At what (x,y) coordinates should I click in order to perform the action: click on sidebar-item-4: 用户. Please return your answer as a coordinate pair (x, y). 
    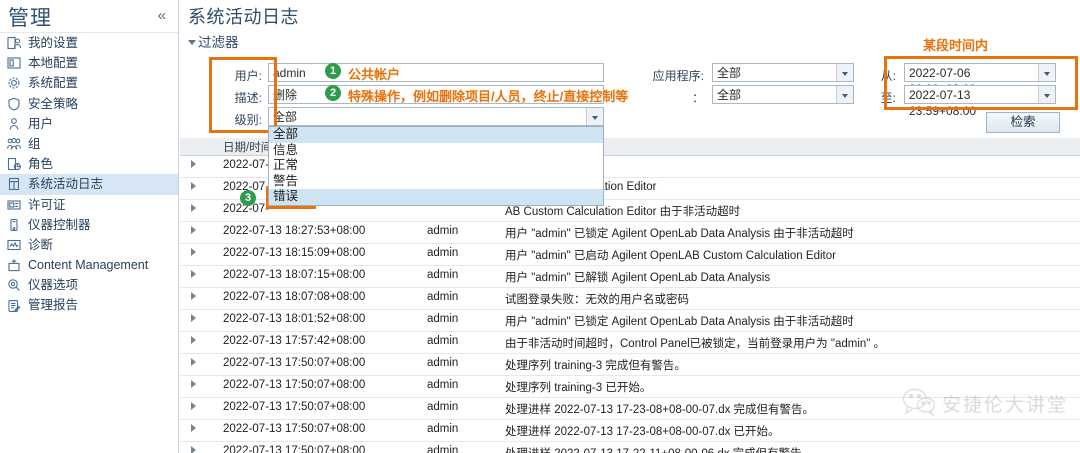
    Looking at the image, I should click on (89, 124).